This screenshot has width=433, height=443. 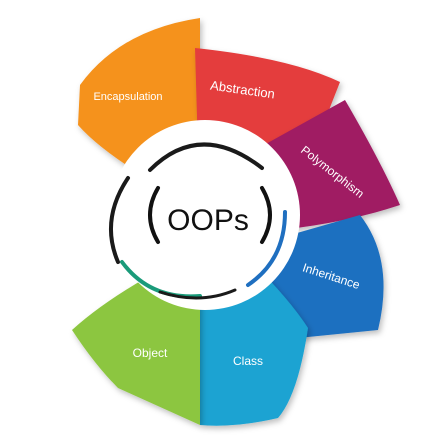 What do you see at coordinates (197, 294) in the screenshot?
I see `ring-arc-bottom-dark` at bounding box center [197, 294].